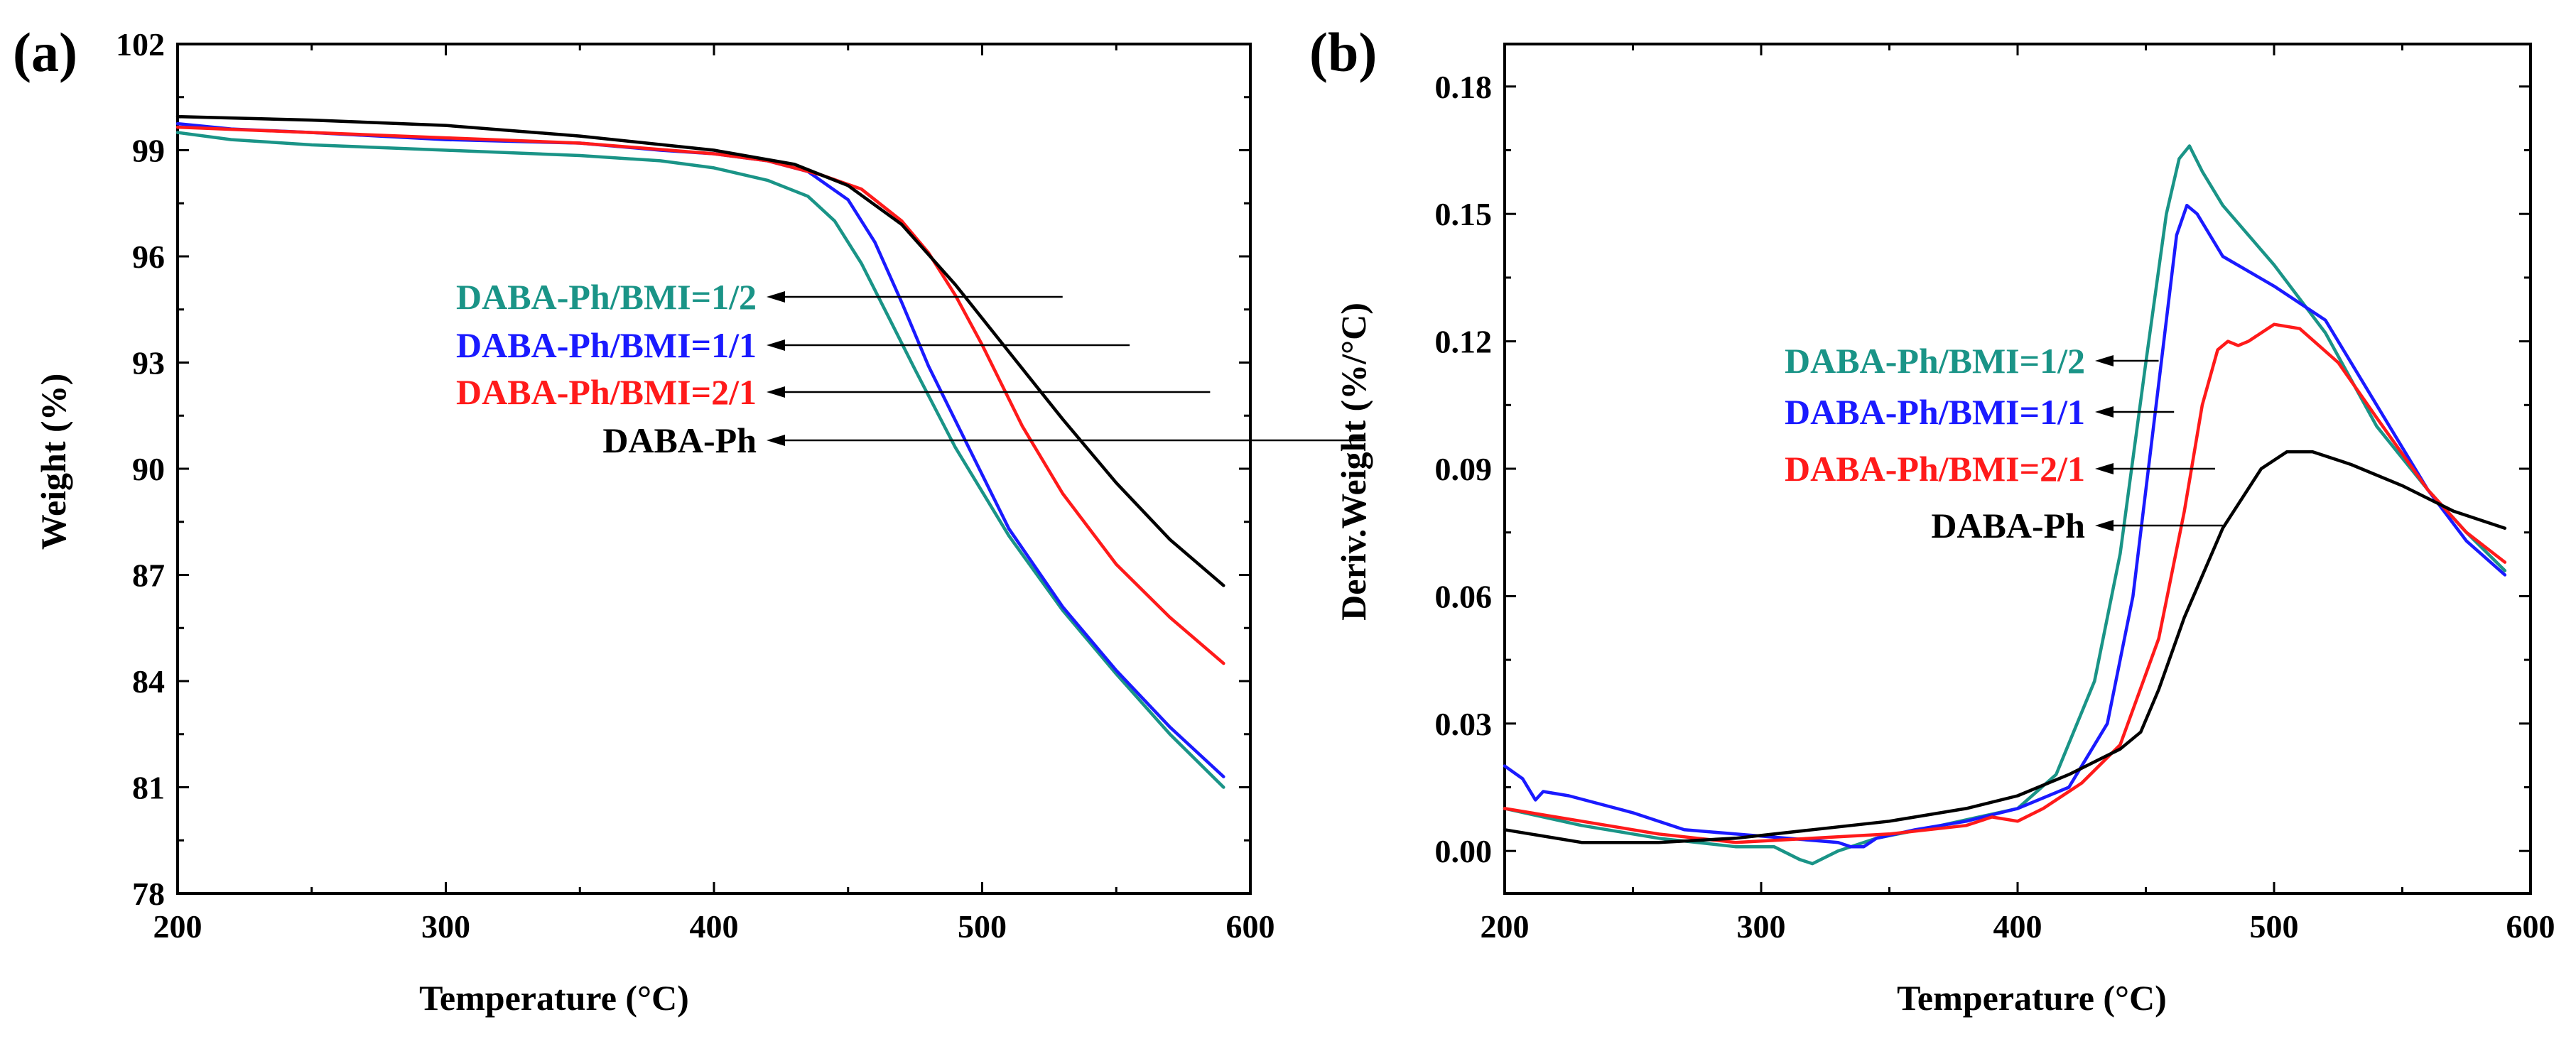 This screenshot has width=2576, height=1044. Describe the element at coordinates (1464, 469) in the screenshot. I see `panel-b-y-tick-label: 0.09` at that location.